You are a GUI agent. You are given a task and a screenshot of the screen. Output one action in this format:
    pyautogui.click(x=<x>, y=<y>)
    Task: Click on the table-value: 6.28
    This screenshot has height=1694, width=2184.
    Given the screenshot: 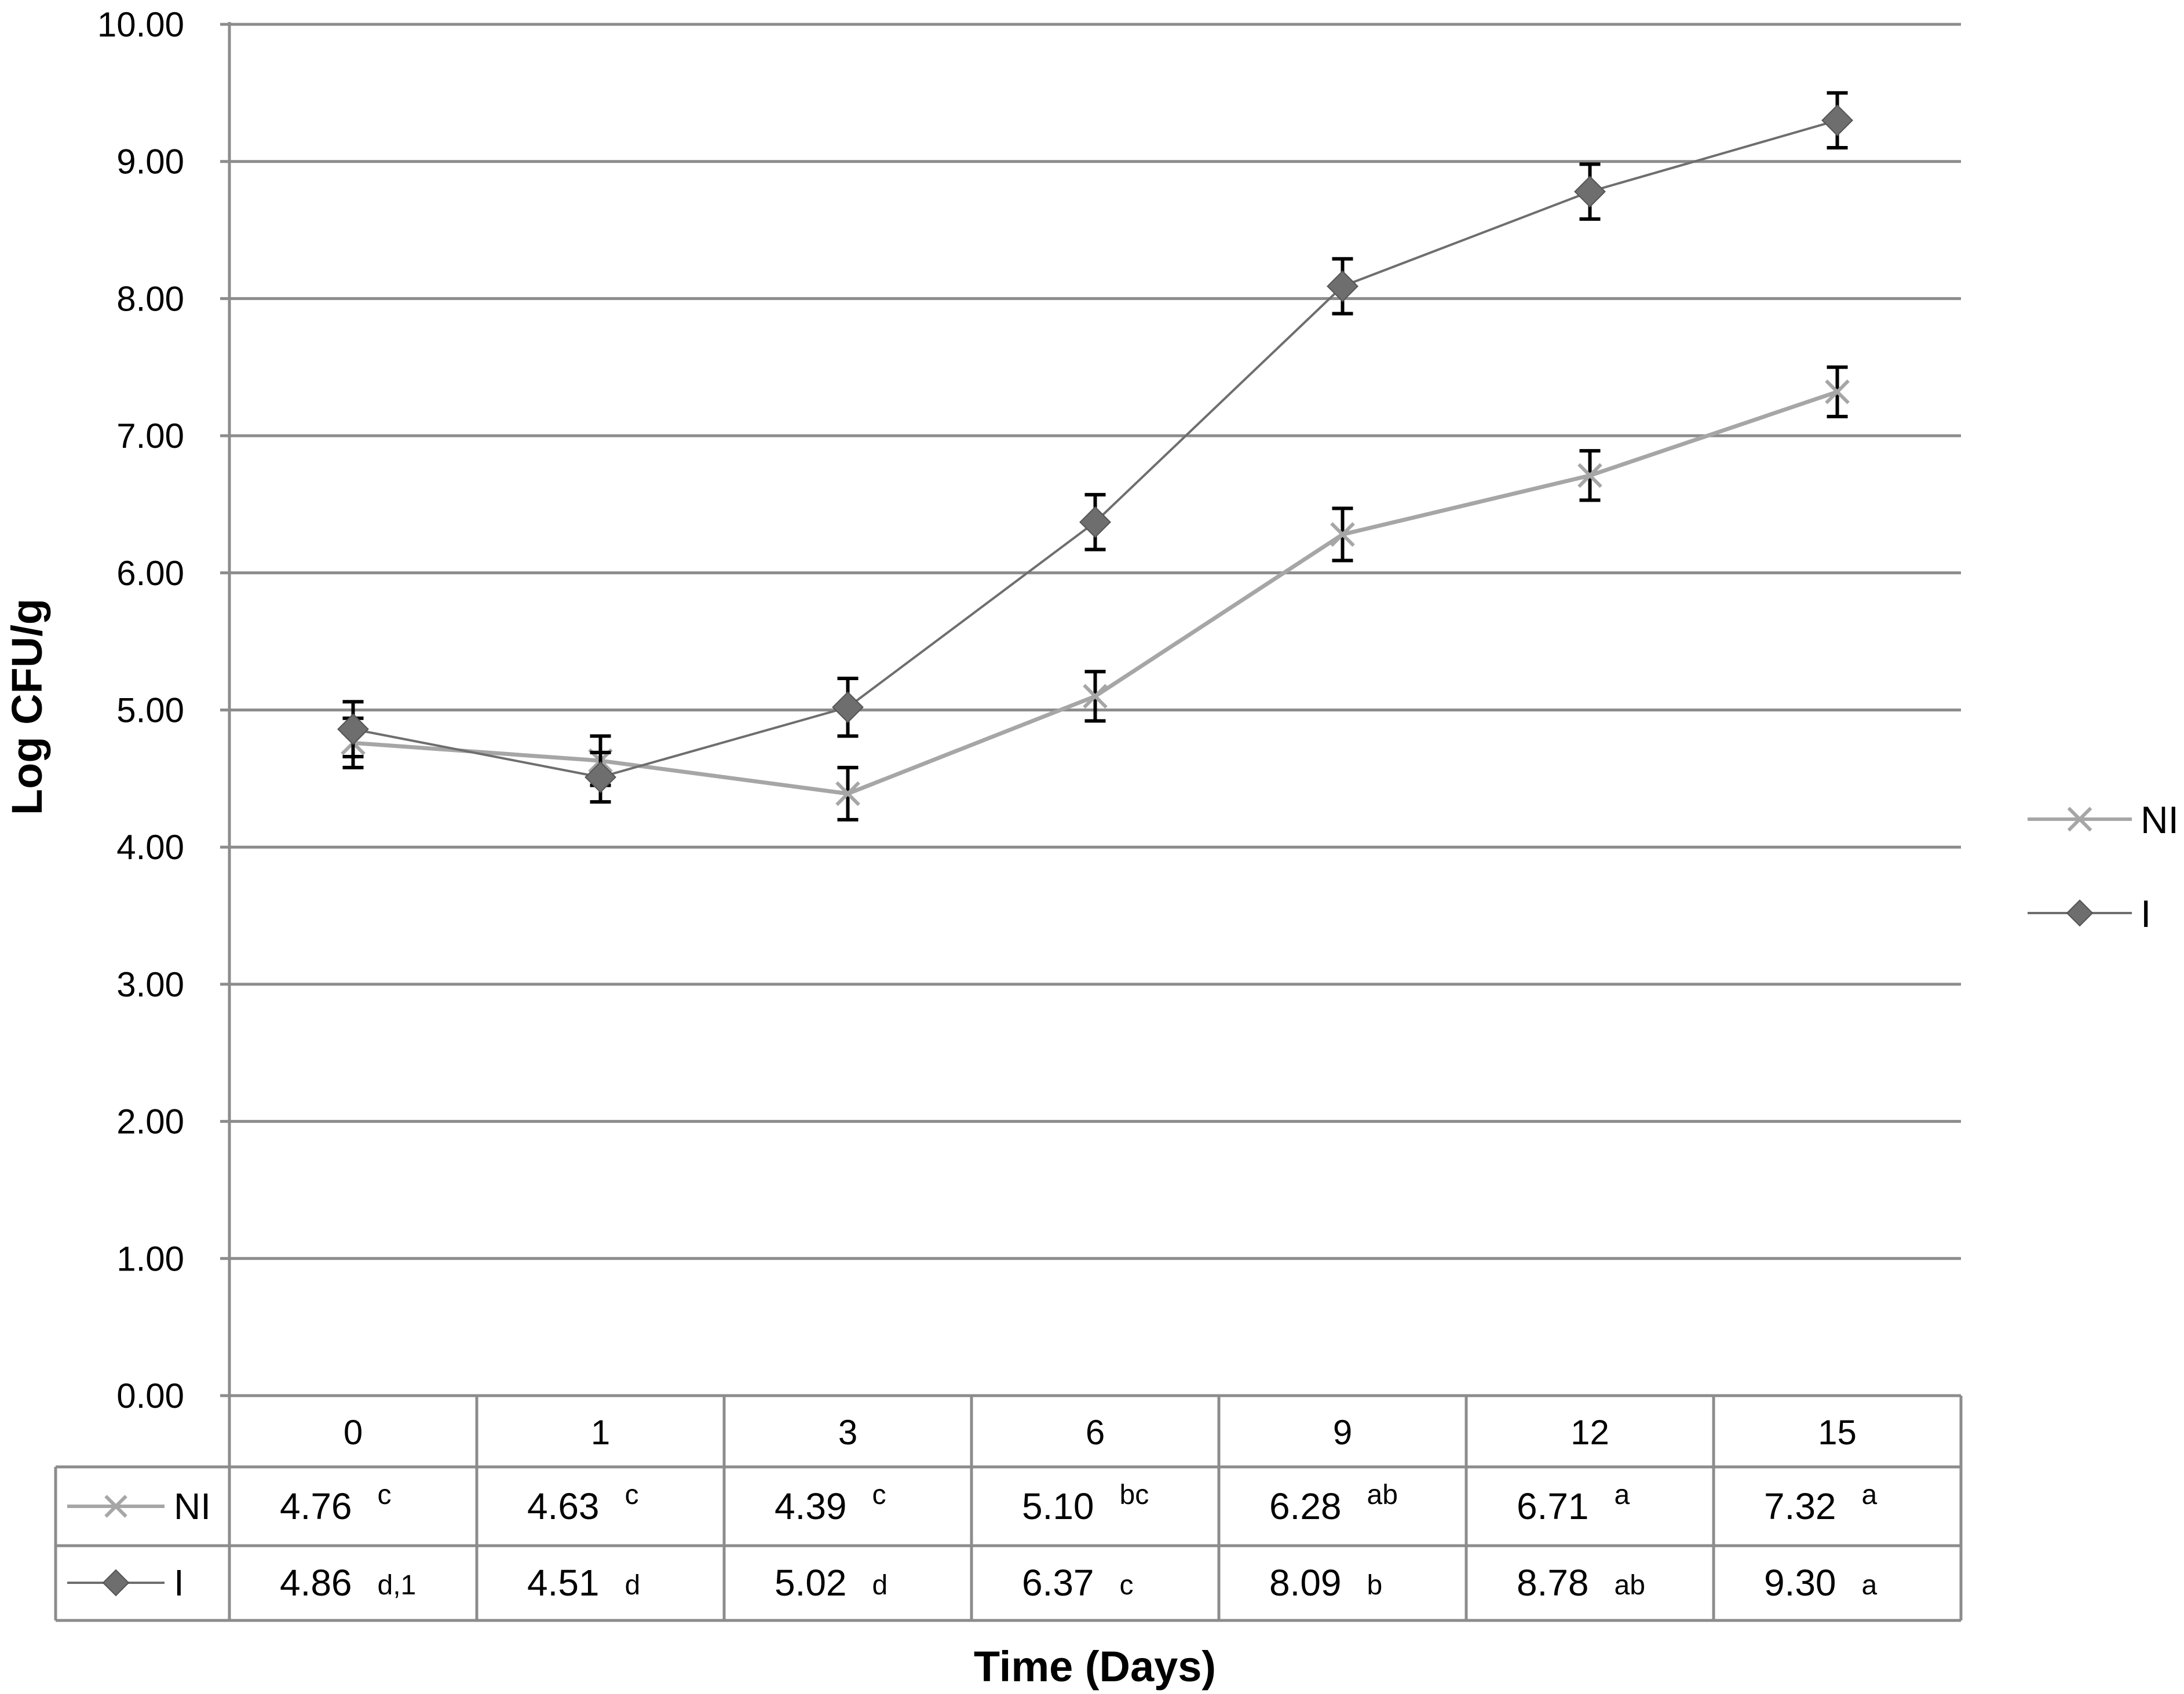 What is the action you would take?
    pyautogui.click(x=1306, y=1506)
    